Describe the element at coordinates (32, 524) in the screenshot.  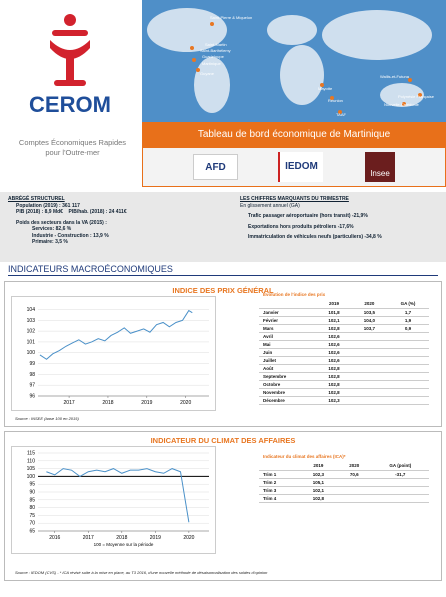
I see `y-tick-label: 70` at that location.